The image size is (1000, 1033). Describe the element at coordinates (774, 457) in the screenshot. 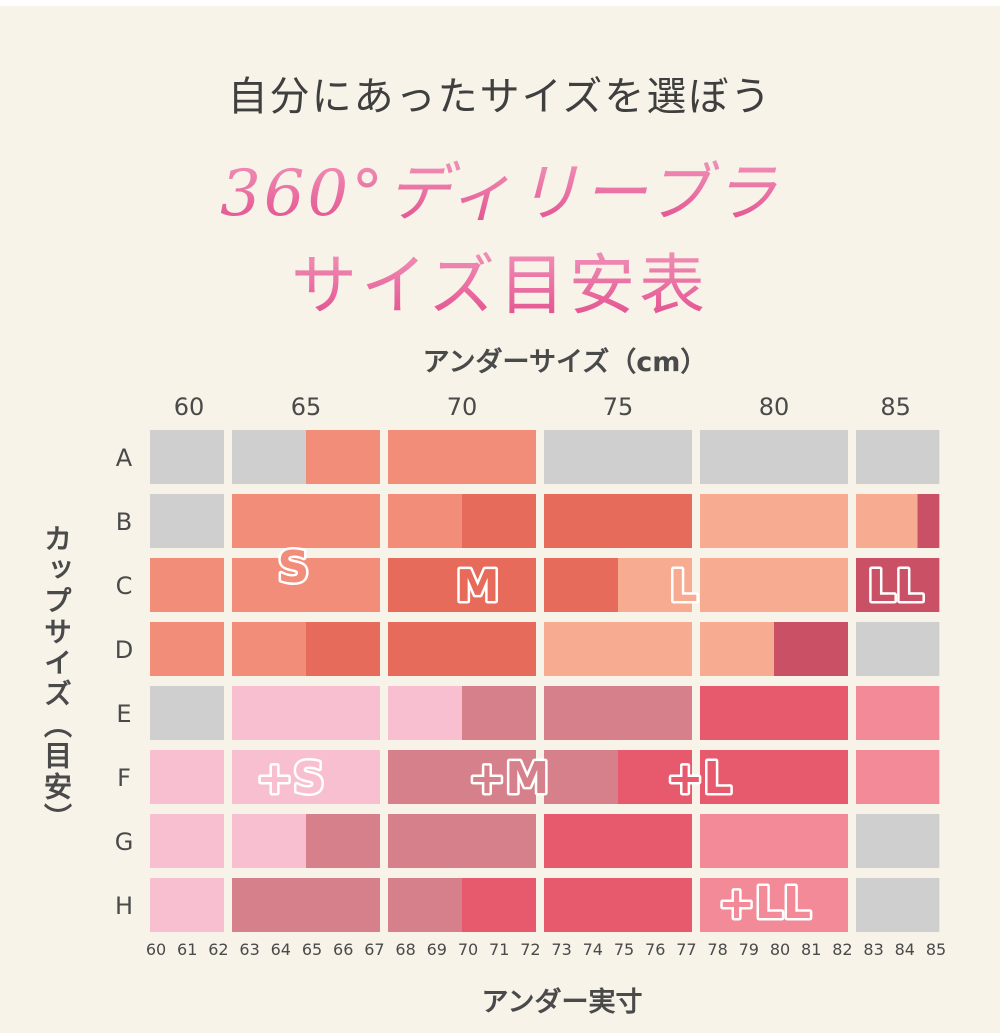

I see `cell-A-77.5` at that location.